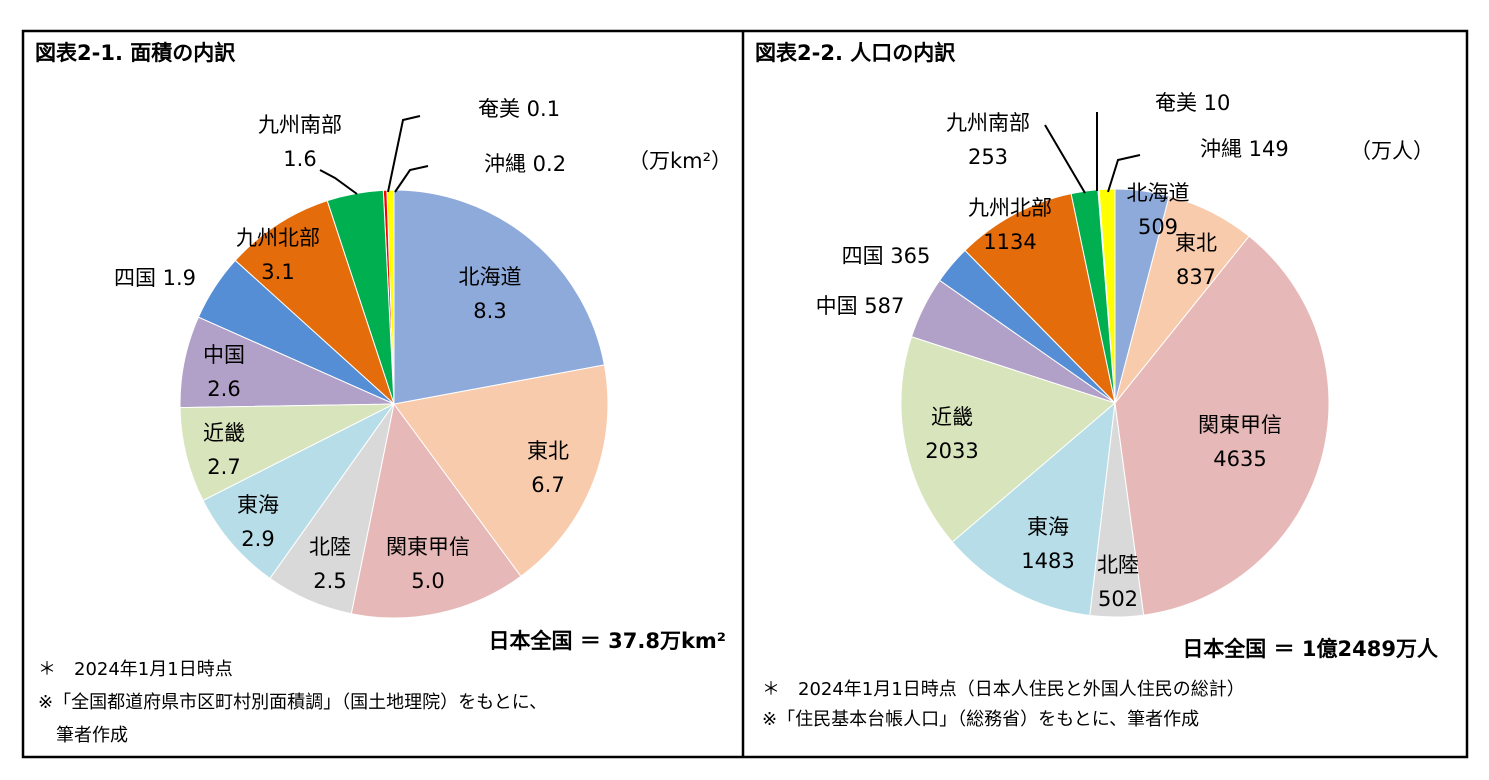  I want to click on data-label: 四国 1.9, so click(155, 278).